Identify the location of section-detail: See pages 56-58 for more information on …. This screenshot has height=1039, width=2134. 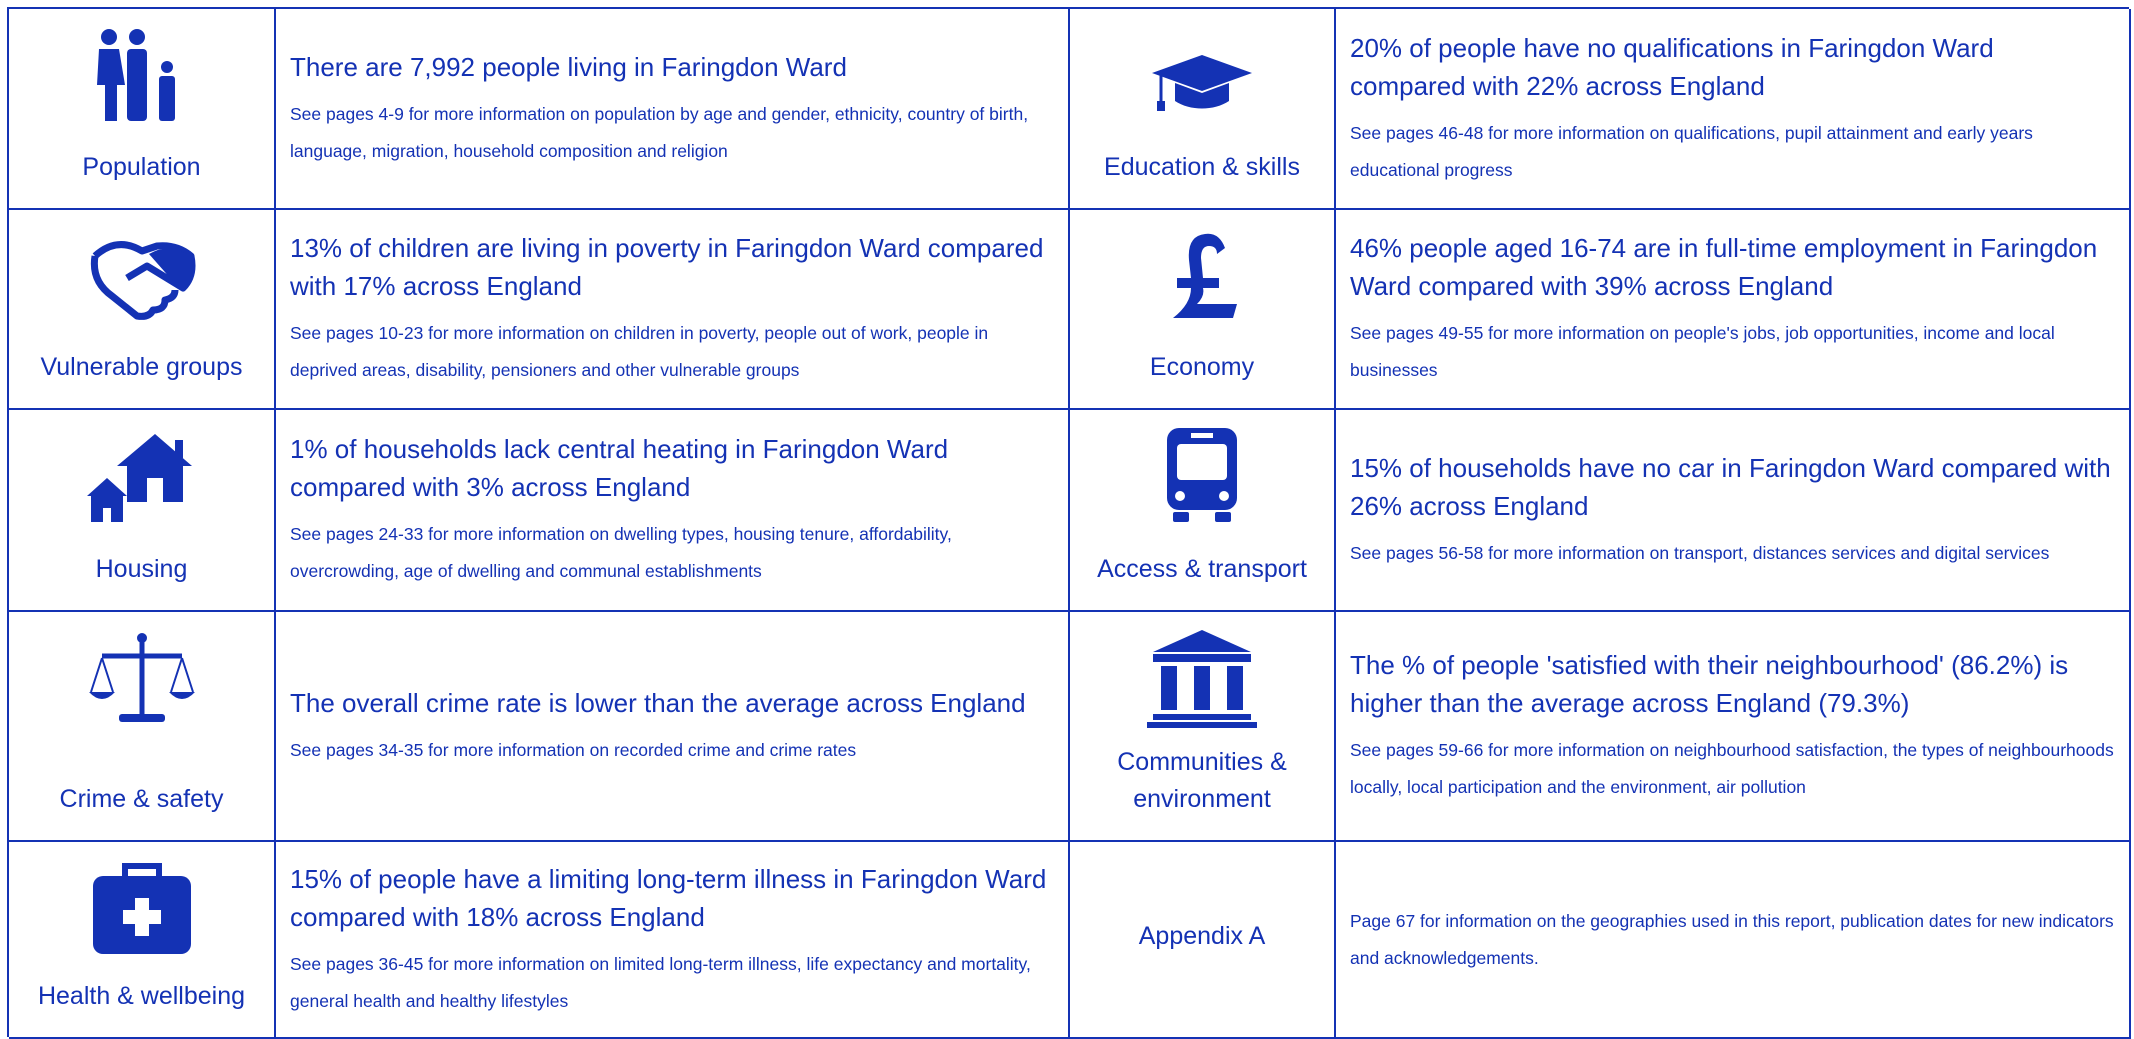
(1700, 552).